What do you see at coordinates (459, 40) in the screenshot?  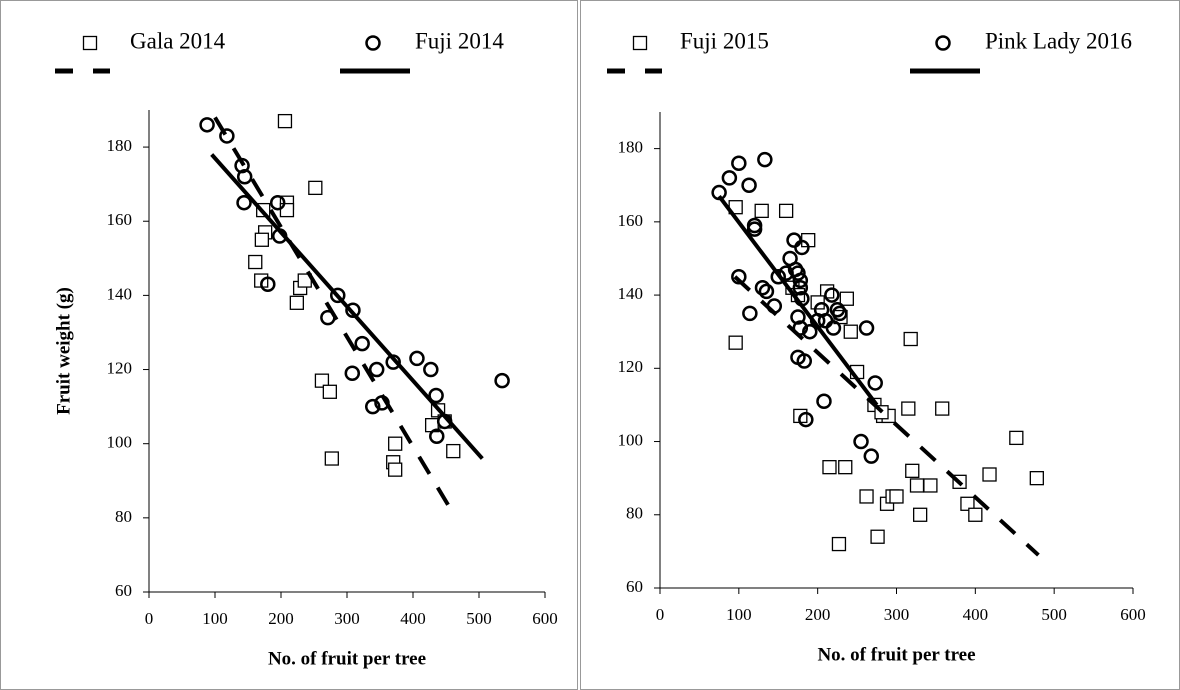 I see `legend-label: Fuji 2014` at bounding box center [459, 40].